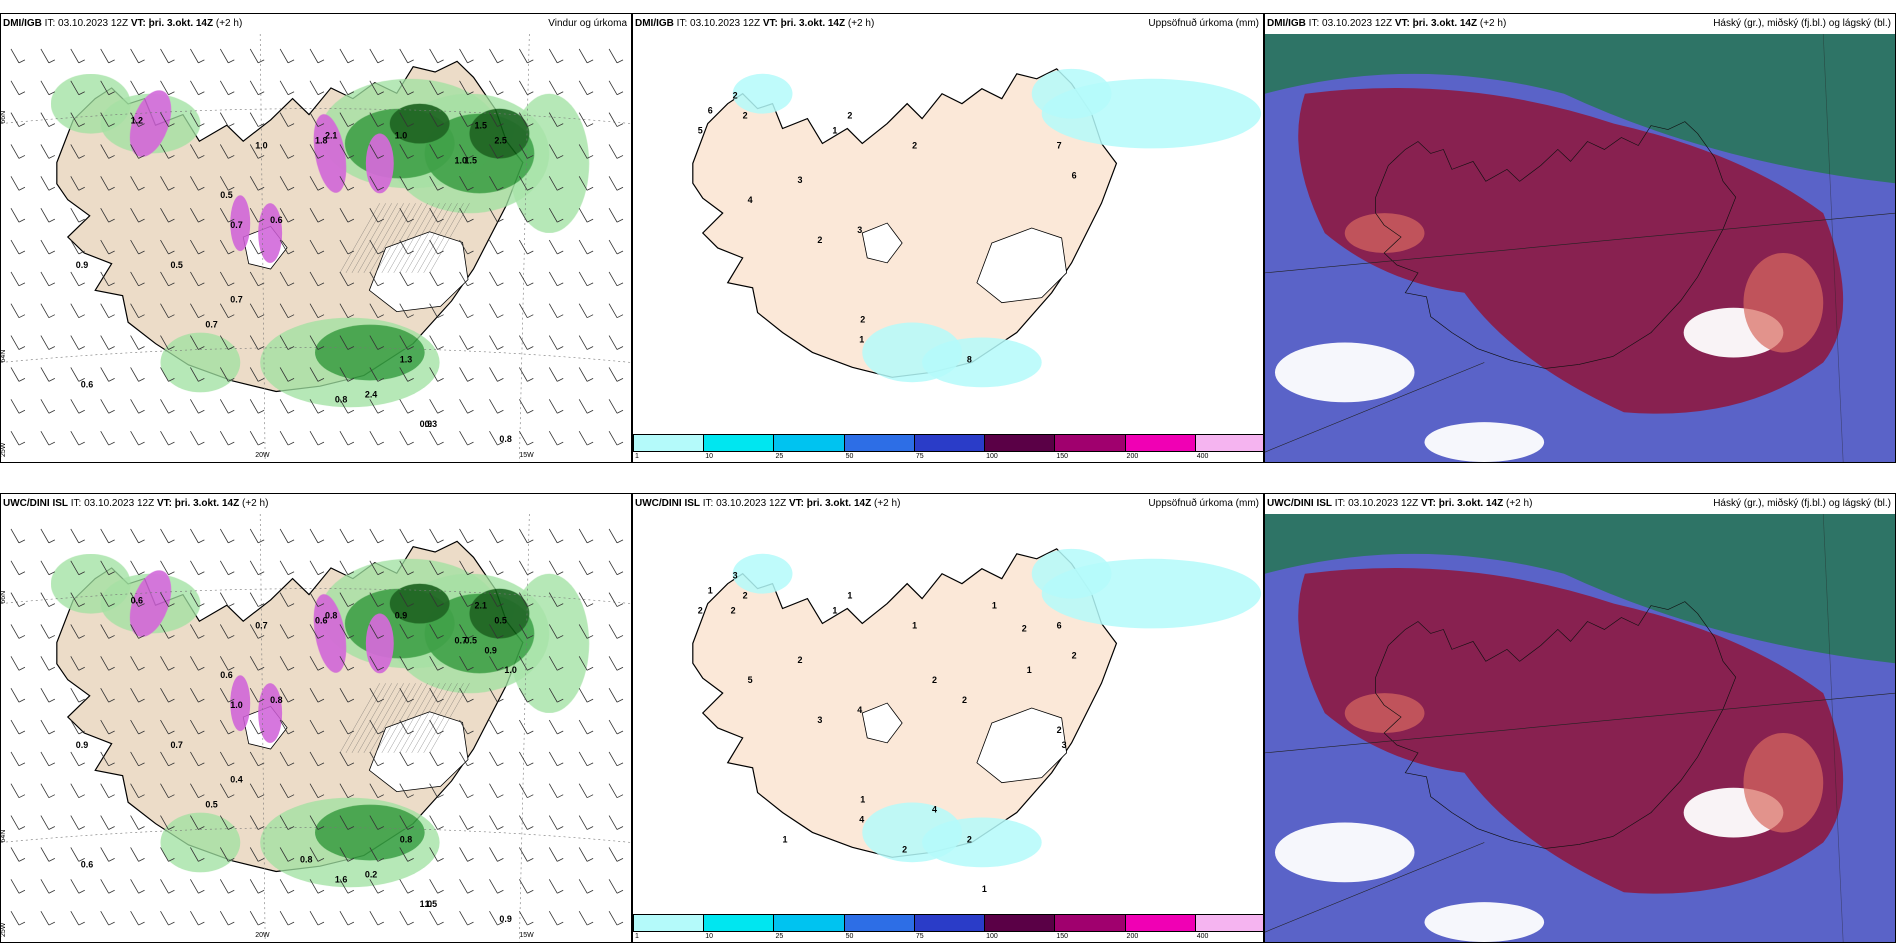  What do you see at coordinates (1580, 109) in the screenshot?
I see `high-cloud-layer` at bounding box center [1580, 109].